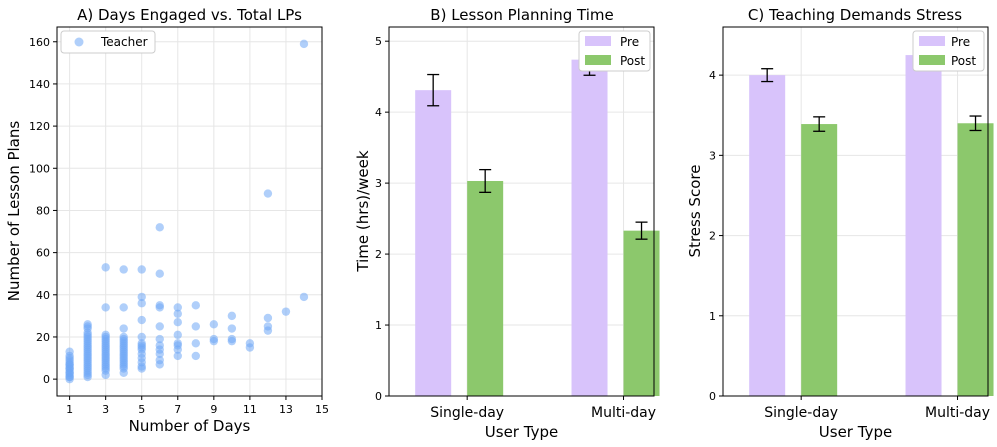 The height and width of the screenshot is (447, 997). What do you see at coordinates (801, 413) in the screenshot?
I see `panel-c-xtick-label: Single-day` at bounding box center [801, 413].